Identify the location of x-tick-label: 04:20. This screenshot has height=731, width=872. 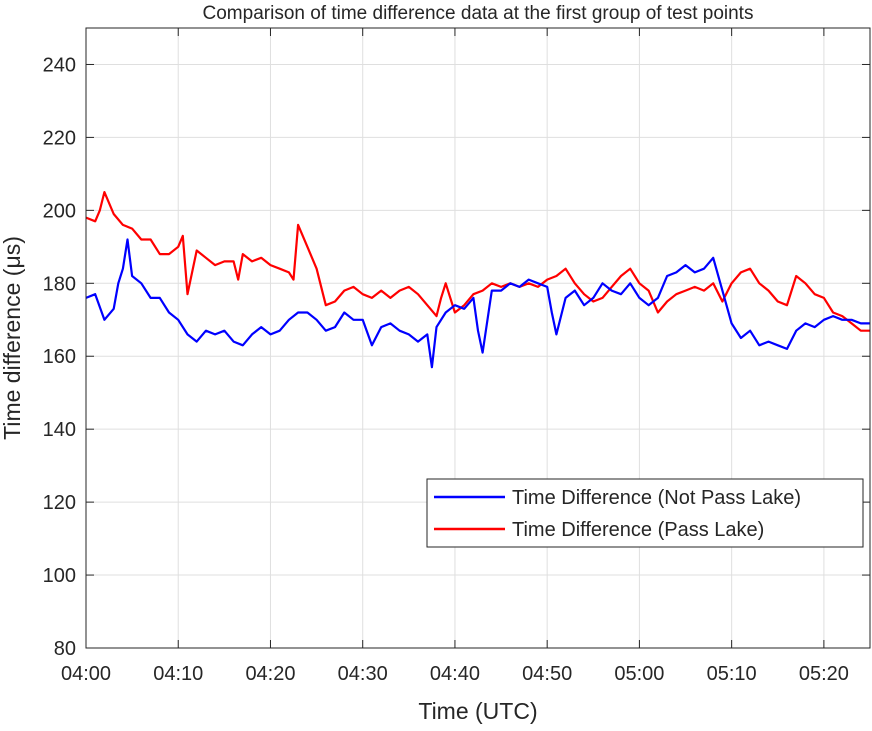
(270, 674).